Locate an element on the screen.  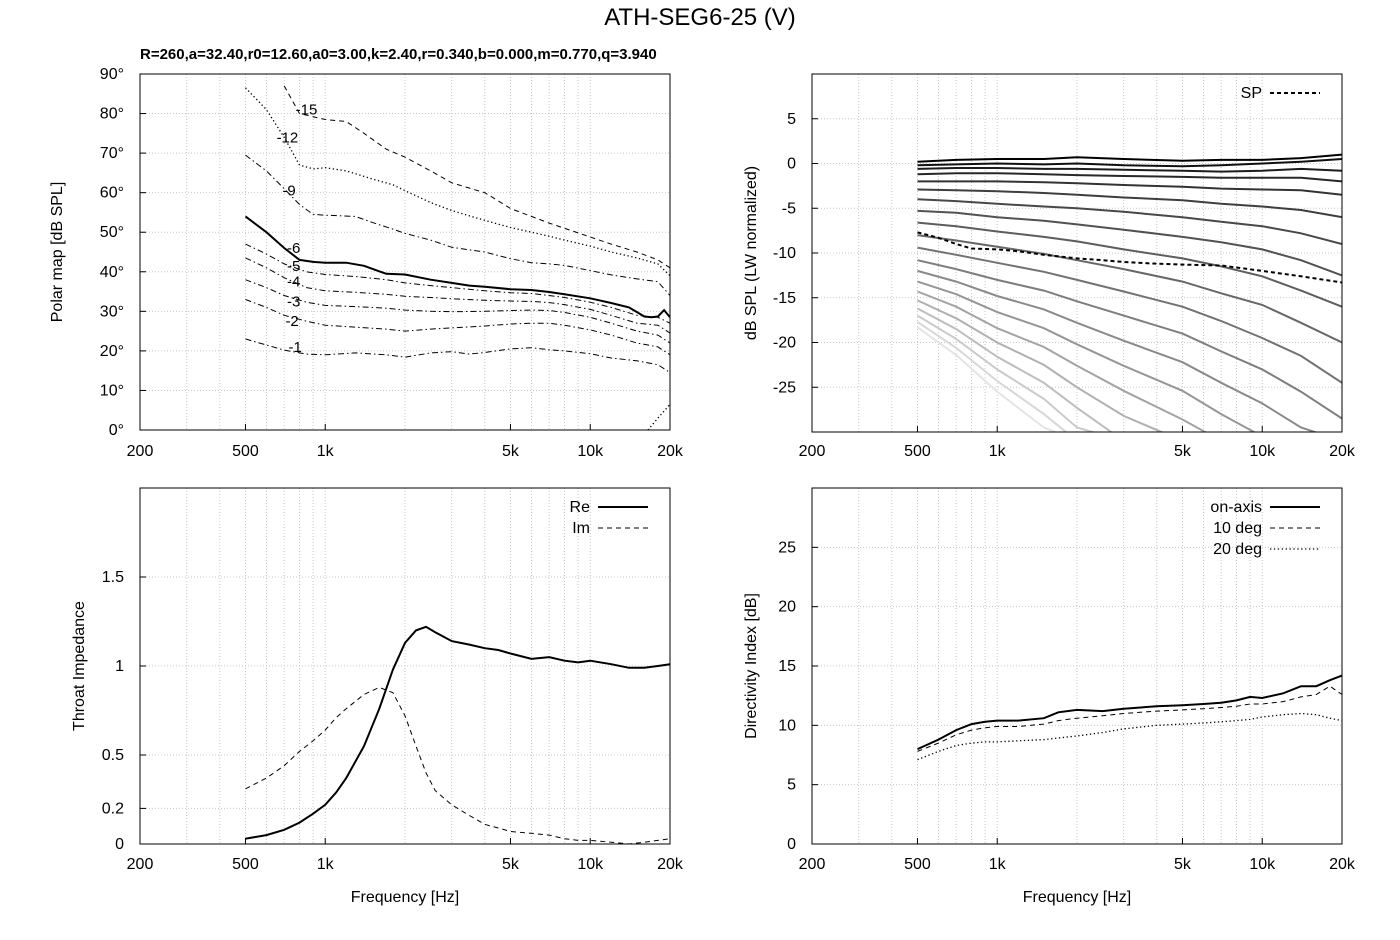
plot-area-di is located at coordinates (1129, 717).